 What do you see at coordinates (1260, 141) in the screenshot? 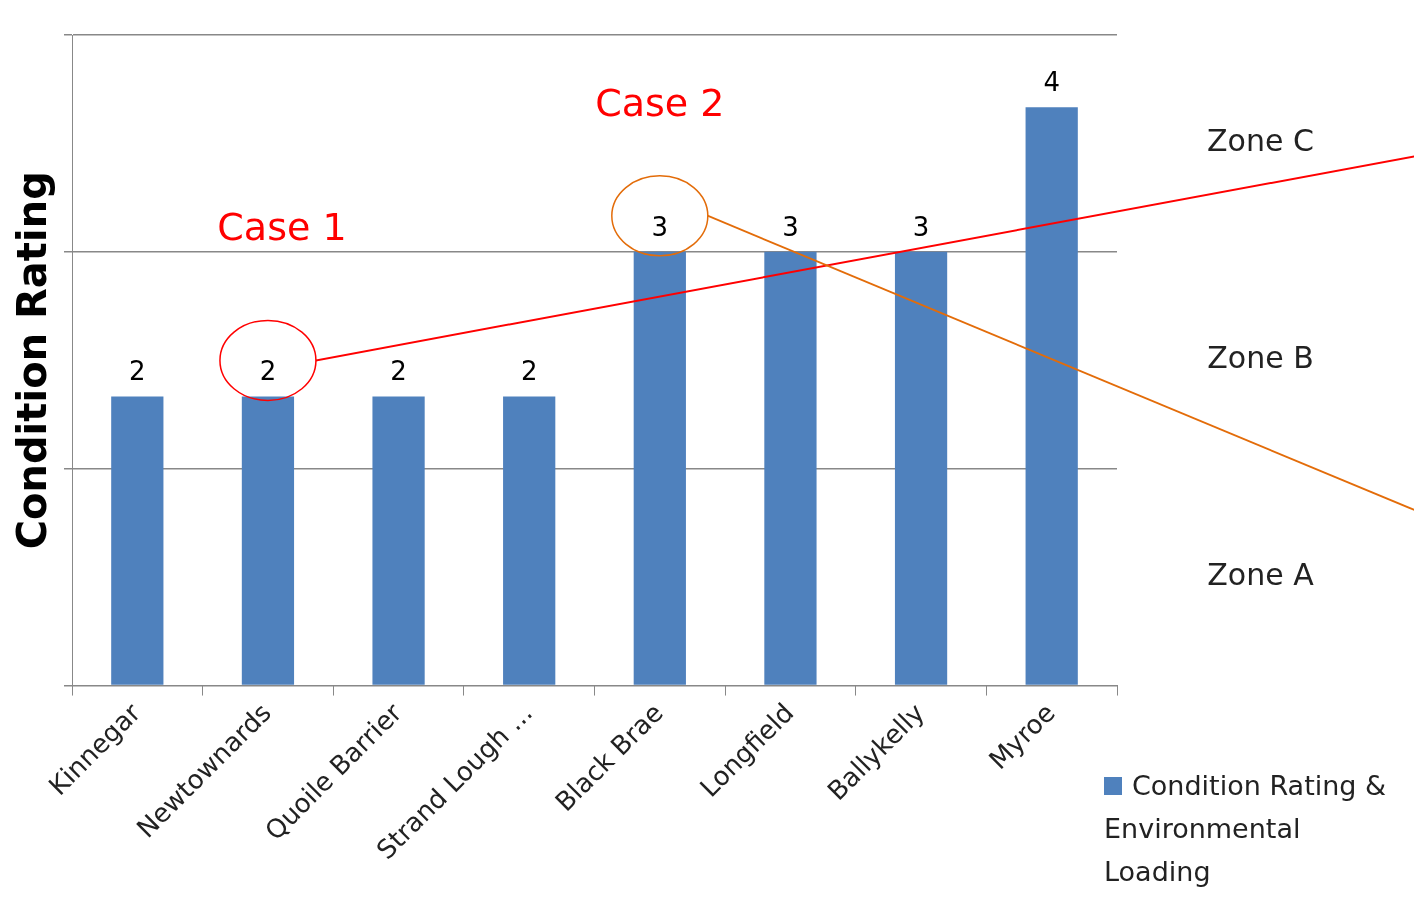
I see `text: Zone C` at bounding box center [1260, 141].